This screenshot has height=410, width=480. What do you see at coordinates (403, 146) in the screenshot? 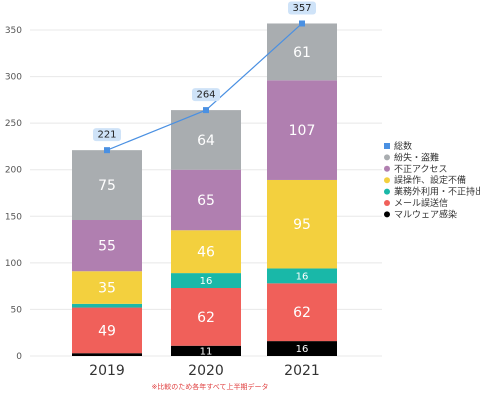
I see `legend-label: 総数` at bounding box center [403, 146].